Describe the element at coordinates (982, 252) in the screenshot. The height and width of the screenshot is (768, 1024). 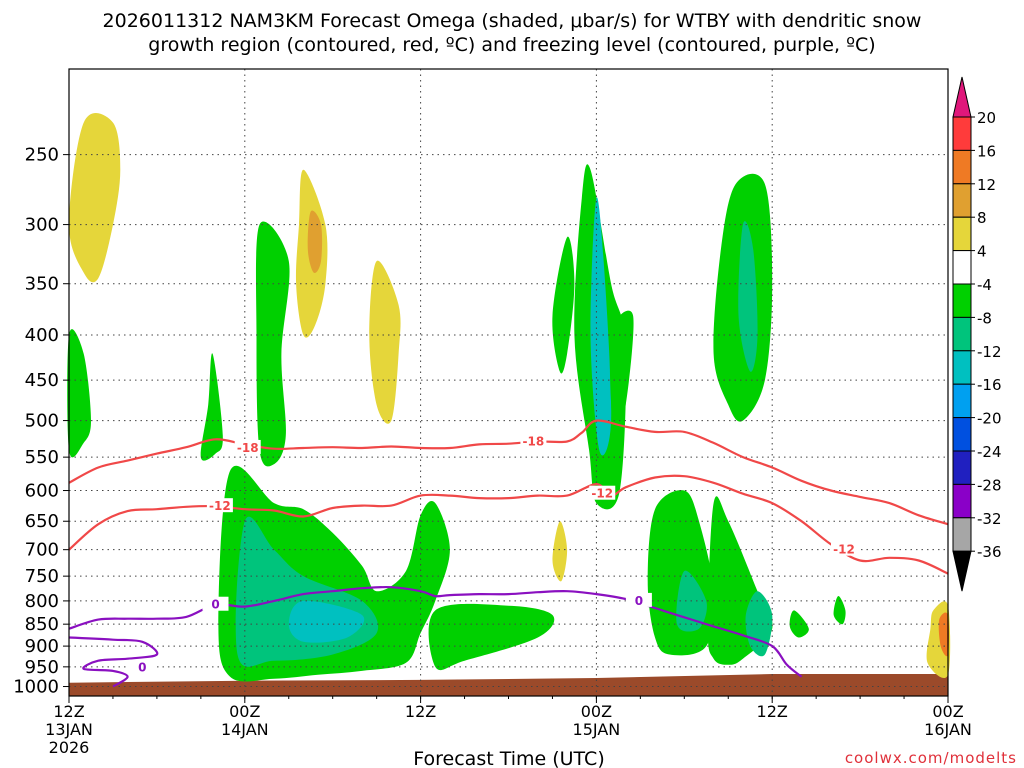
I see `colorbar-label: 4` at that location.